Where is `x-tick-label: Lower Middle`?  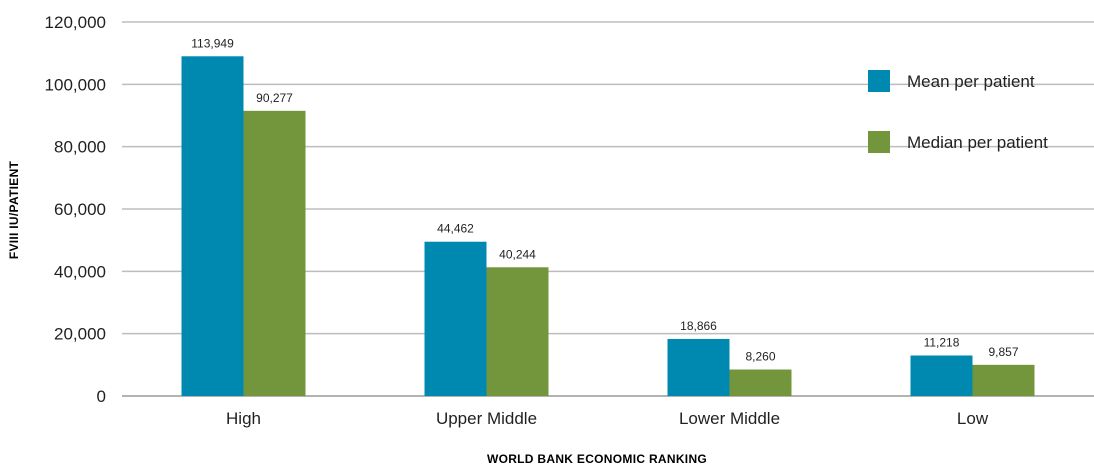
x-tick-label: Lower Middle is located at coordinates (729, 418).